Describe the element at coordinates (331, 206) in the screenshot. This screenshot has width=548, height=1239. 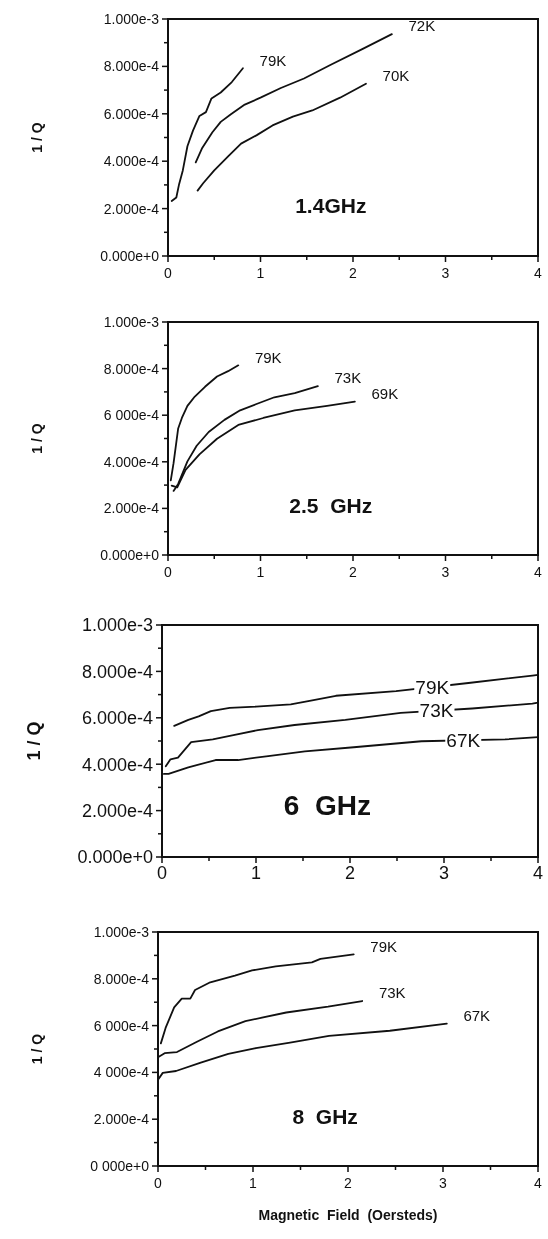
I see `text: 1.4GHz` at that location.